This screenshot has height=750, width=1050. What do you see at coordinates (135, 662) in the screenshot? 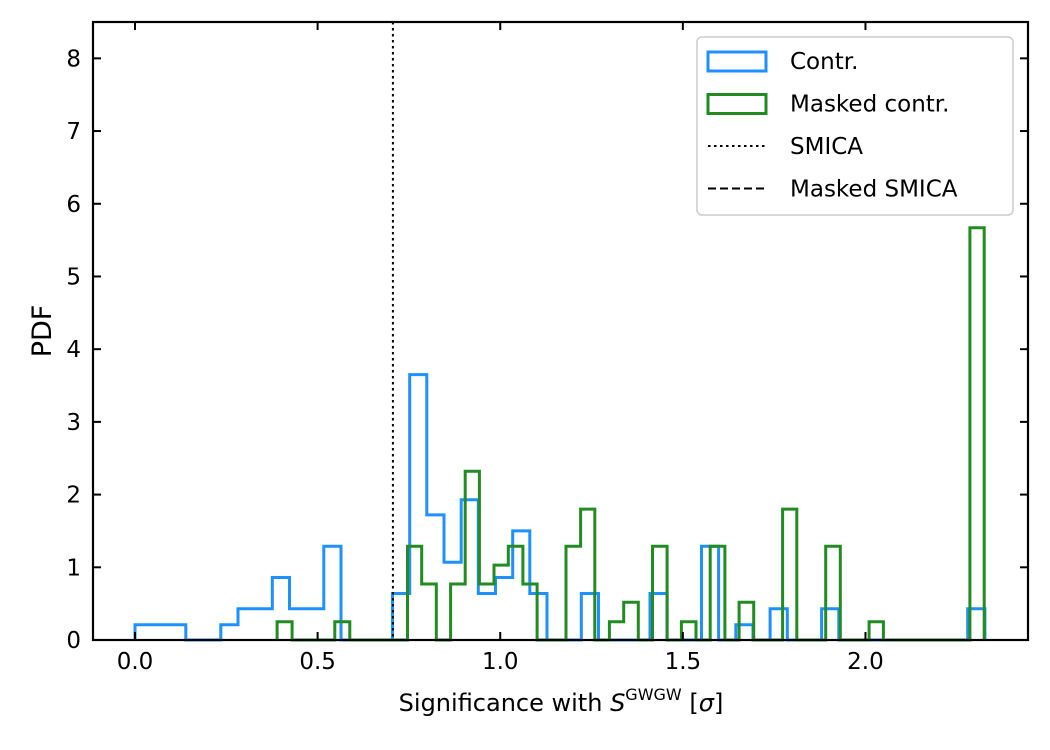
I see `x-tick-label-0: 0.0` at bounding box center [135, 662].